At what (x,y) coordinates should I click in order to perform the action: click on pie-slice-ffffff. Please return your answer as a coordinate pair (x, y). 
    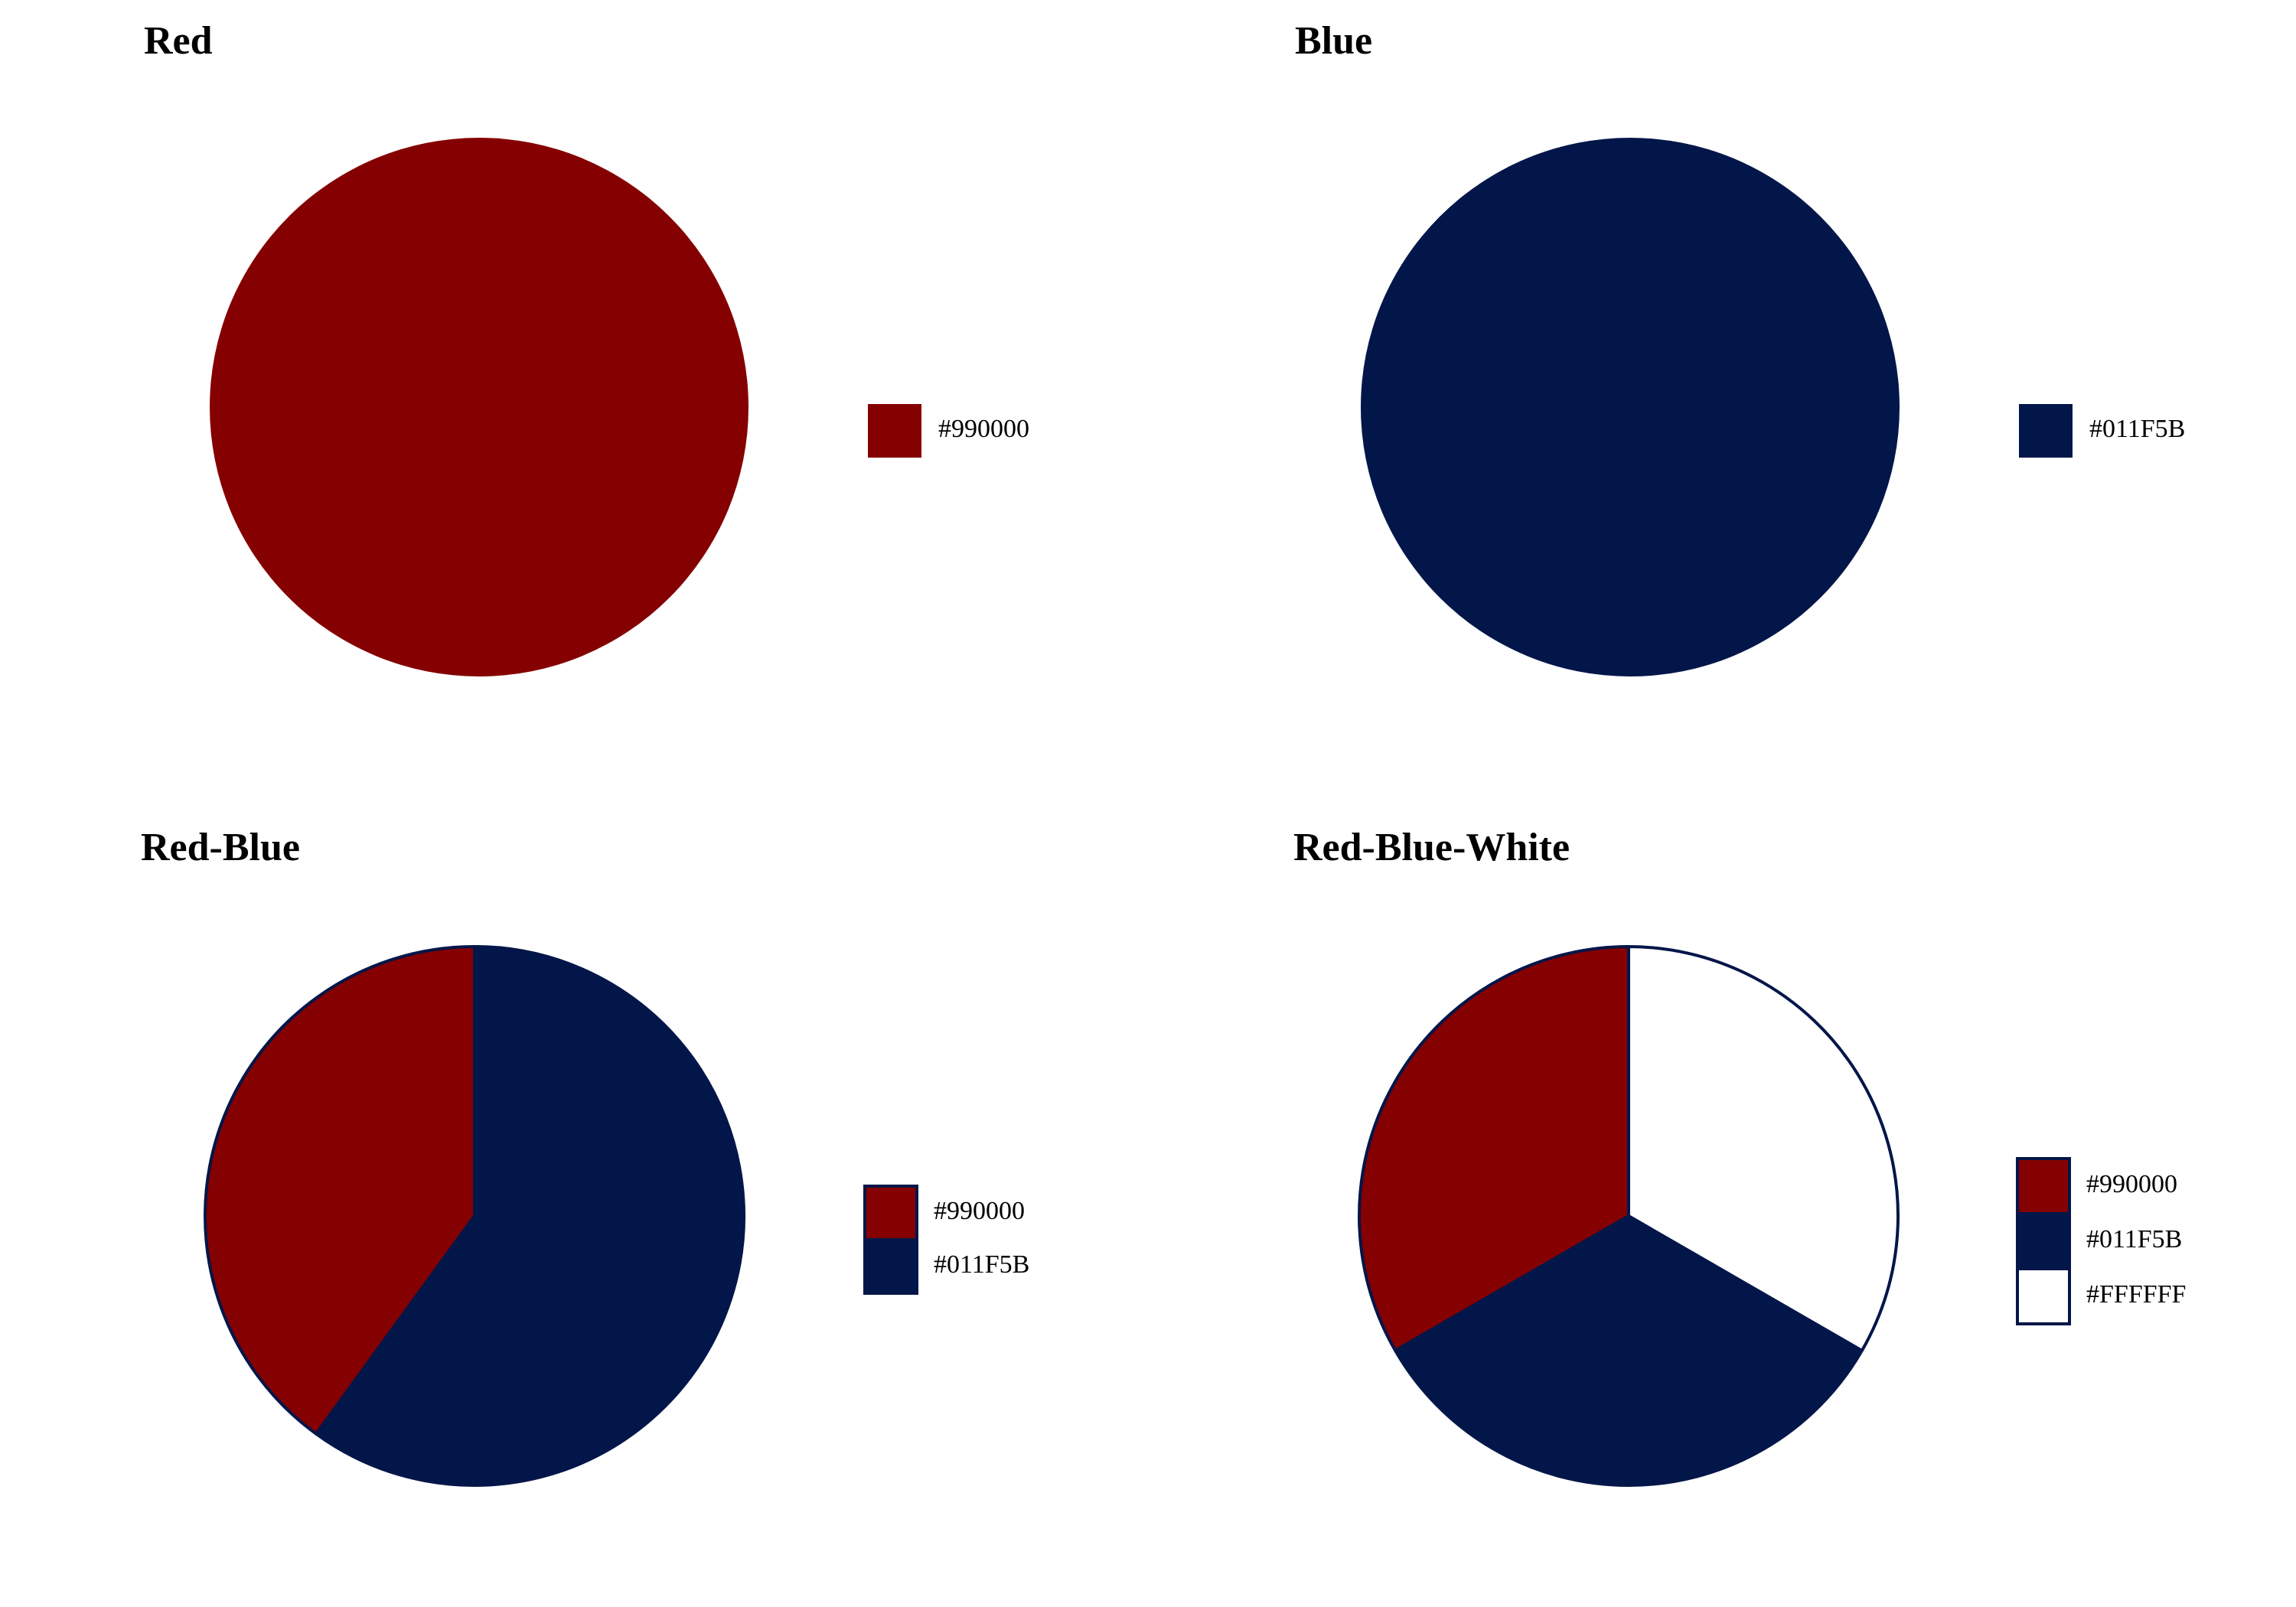
    Looking at the image, I should click on (1763, 1148).